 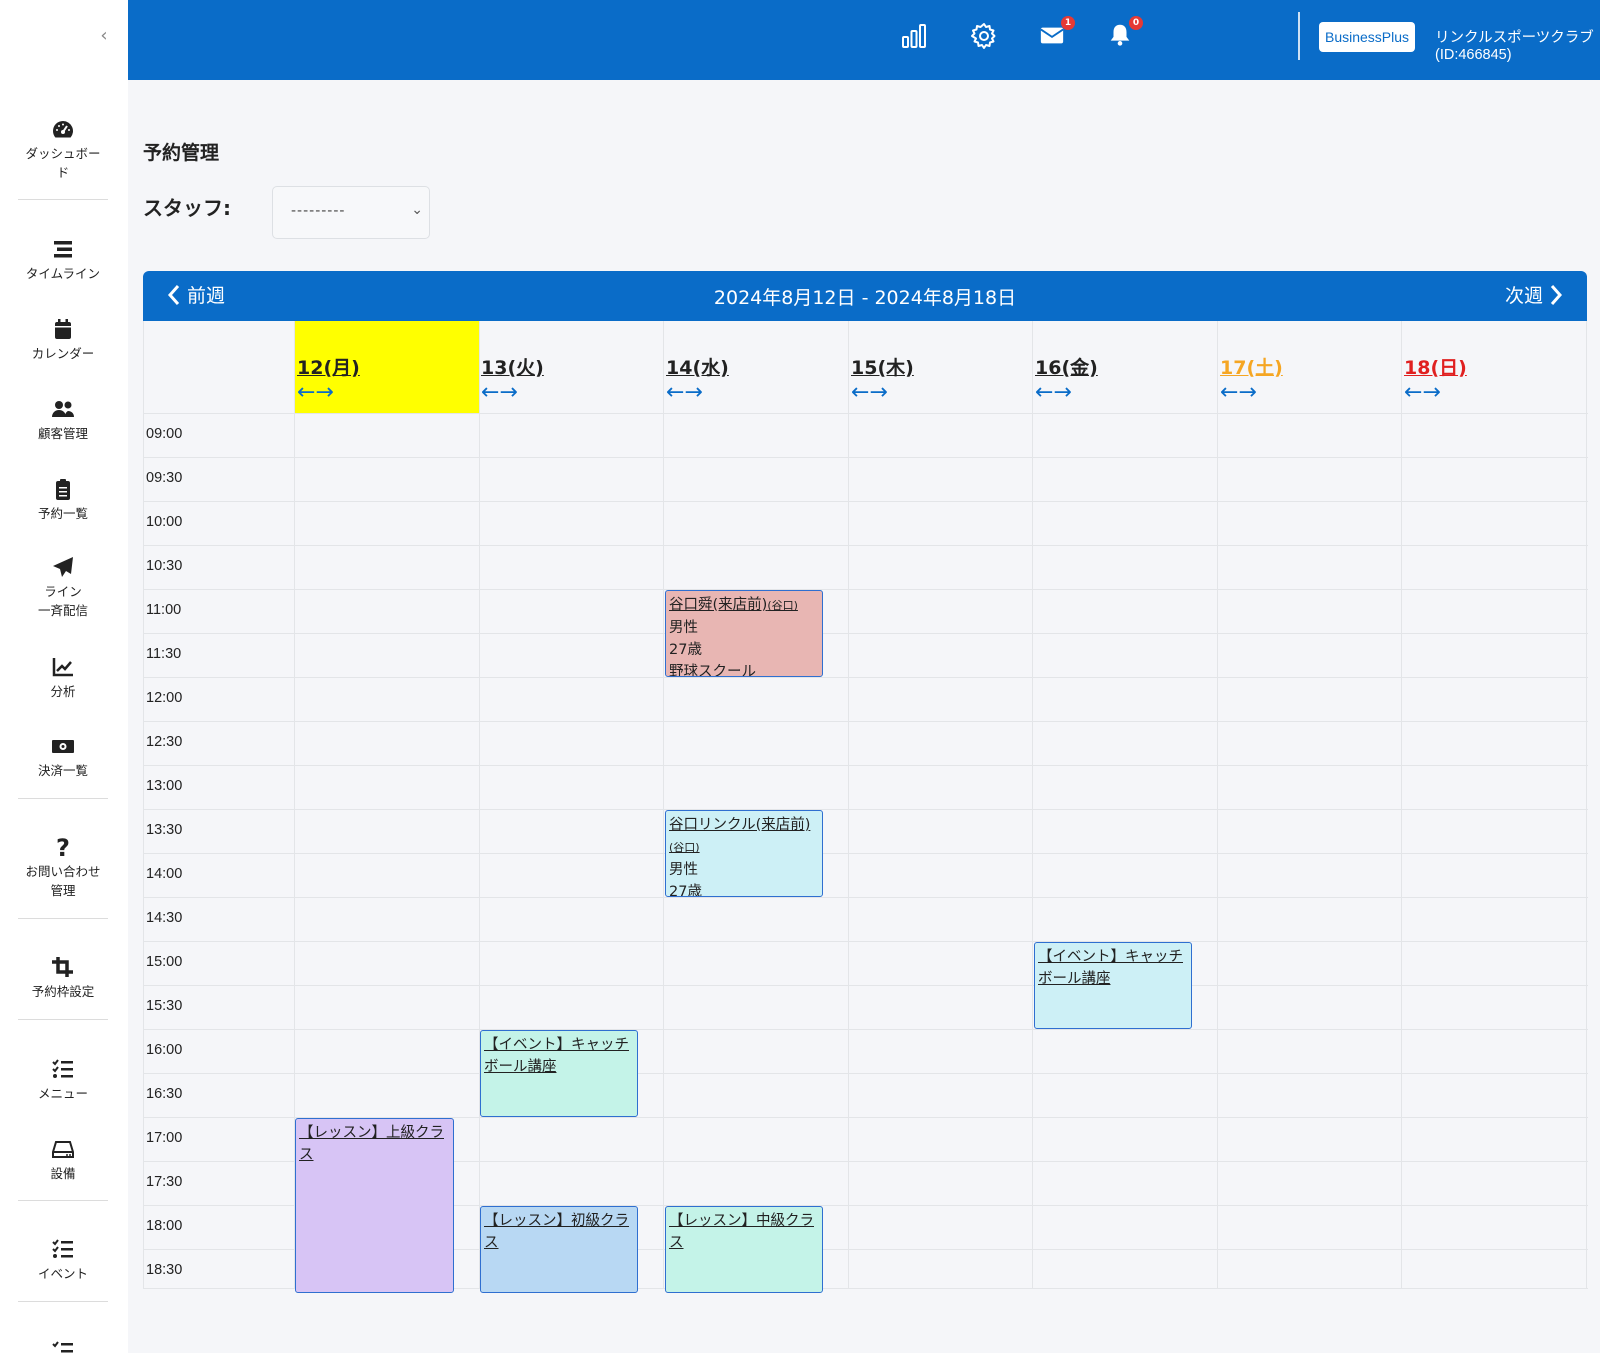 I want to click on day-label: 16(金), so click(x=1066, y=368).